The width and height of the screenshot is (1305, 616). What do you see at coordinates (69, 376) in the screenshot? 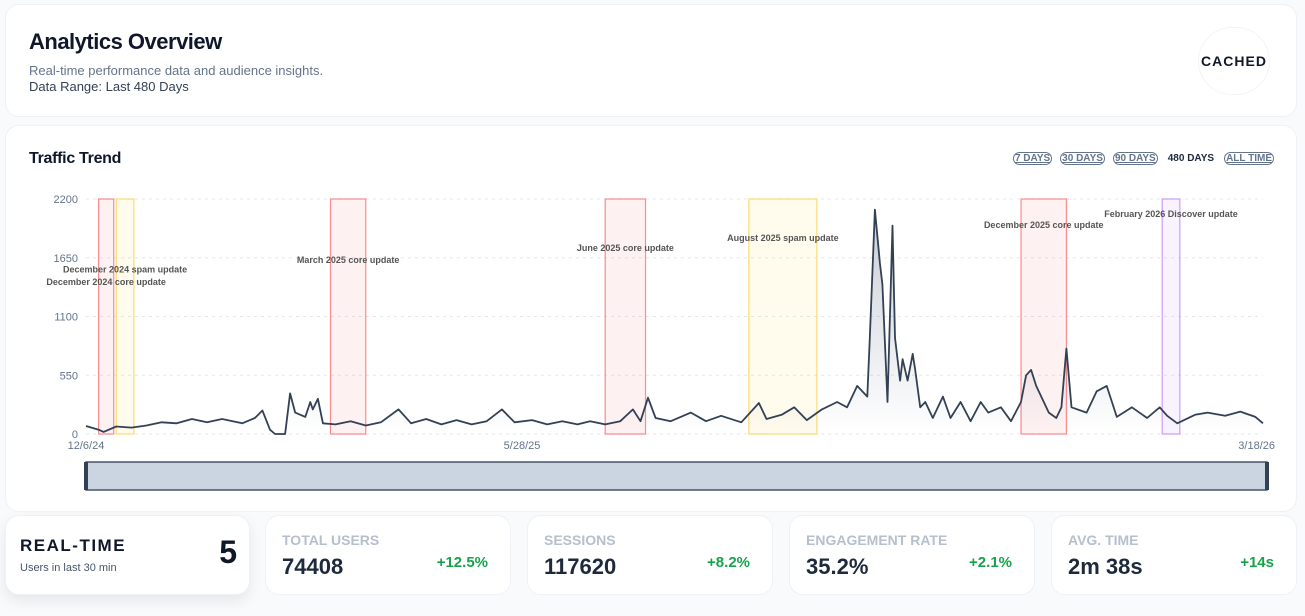
I see `y-tick-label: 550` at bounding box center [69, 376].